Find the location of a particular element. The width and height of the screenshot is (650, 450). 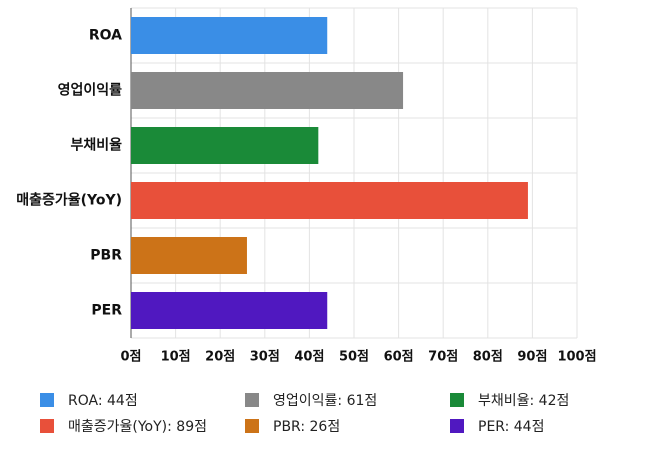

legend-item: 부채비율: 42점 is located at coordinates (509, 400).